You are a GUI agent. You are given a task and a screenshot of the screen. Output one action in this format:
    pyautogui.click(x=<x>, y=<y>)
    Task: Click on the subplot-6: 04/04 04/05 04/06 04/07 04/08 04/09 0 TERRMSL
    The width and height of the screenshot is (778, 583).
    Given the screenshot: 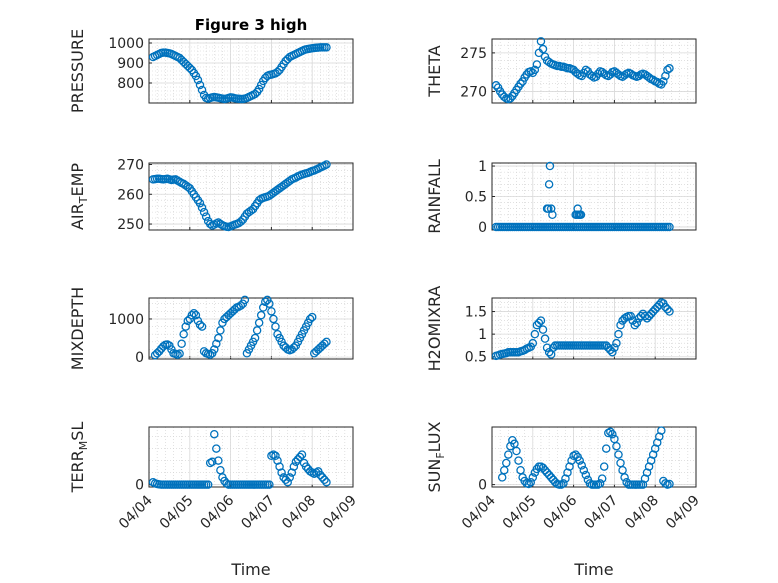 What is the action you would take?
    pyautogui.click(x=214, y=477)
    